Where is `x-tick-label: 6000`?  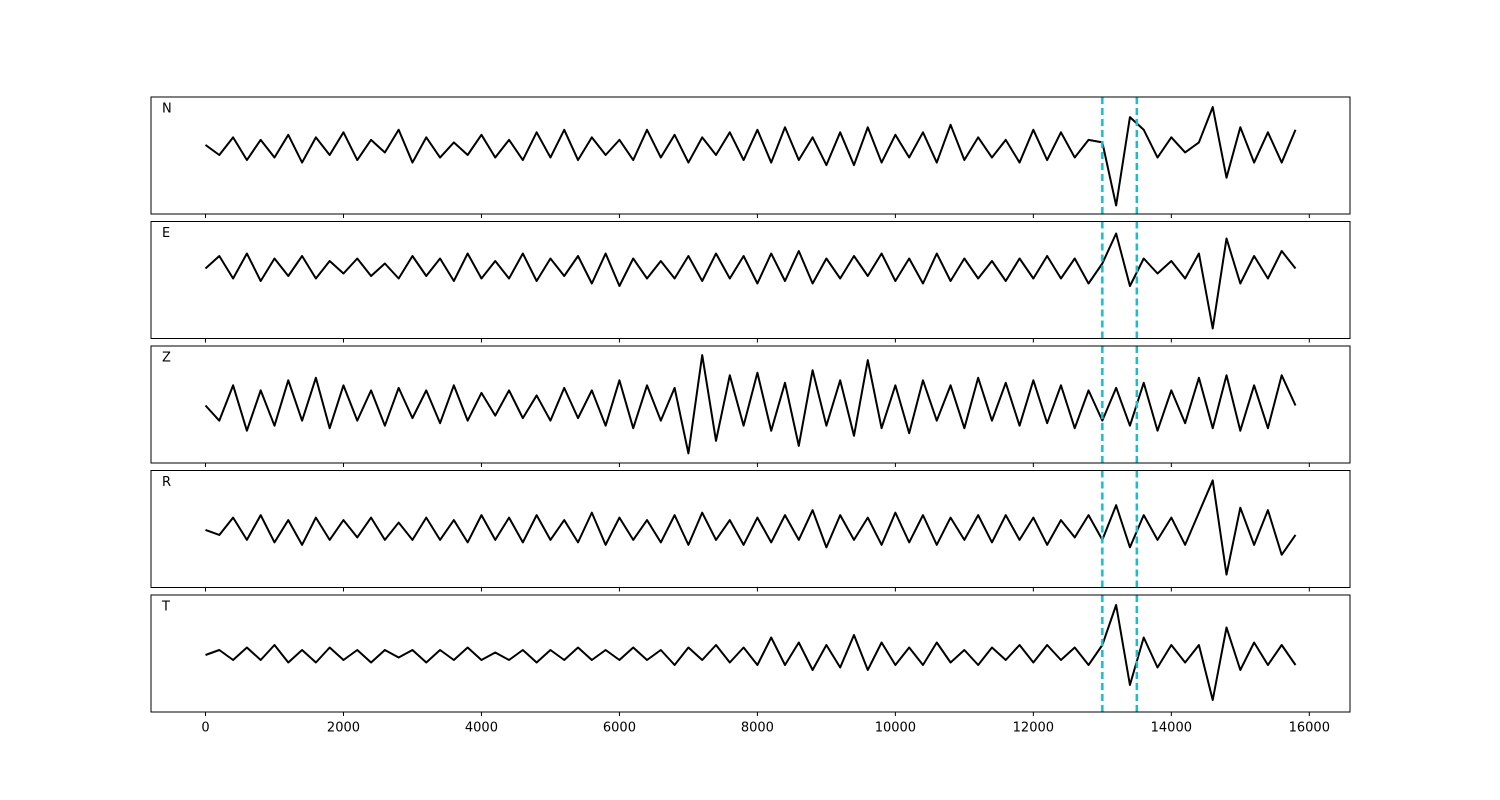 x-tick-label: 6000 is located at coordinates (619, 728).